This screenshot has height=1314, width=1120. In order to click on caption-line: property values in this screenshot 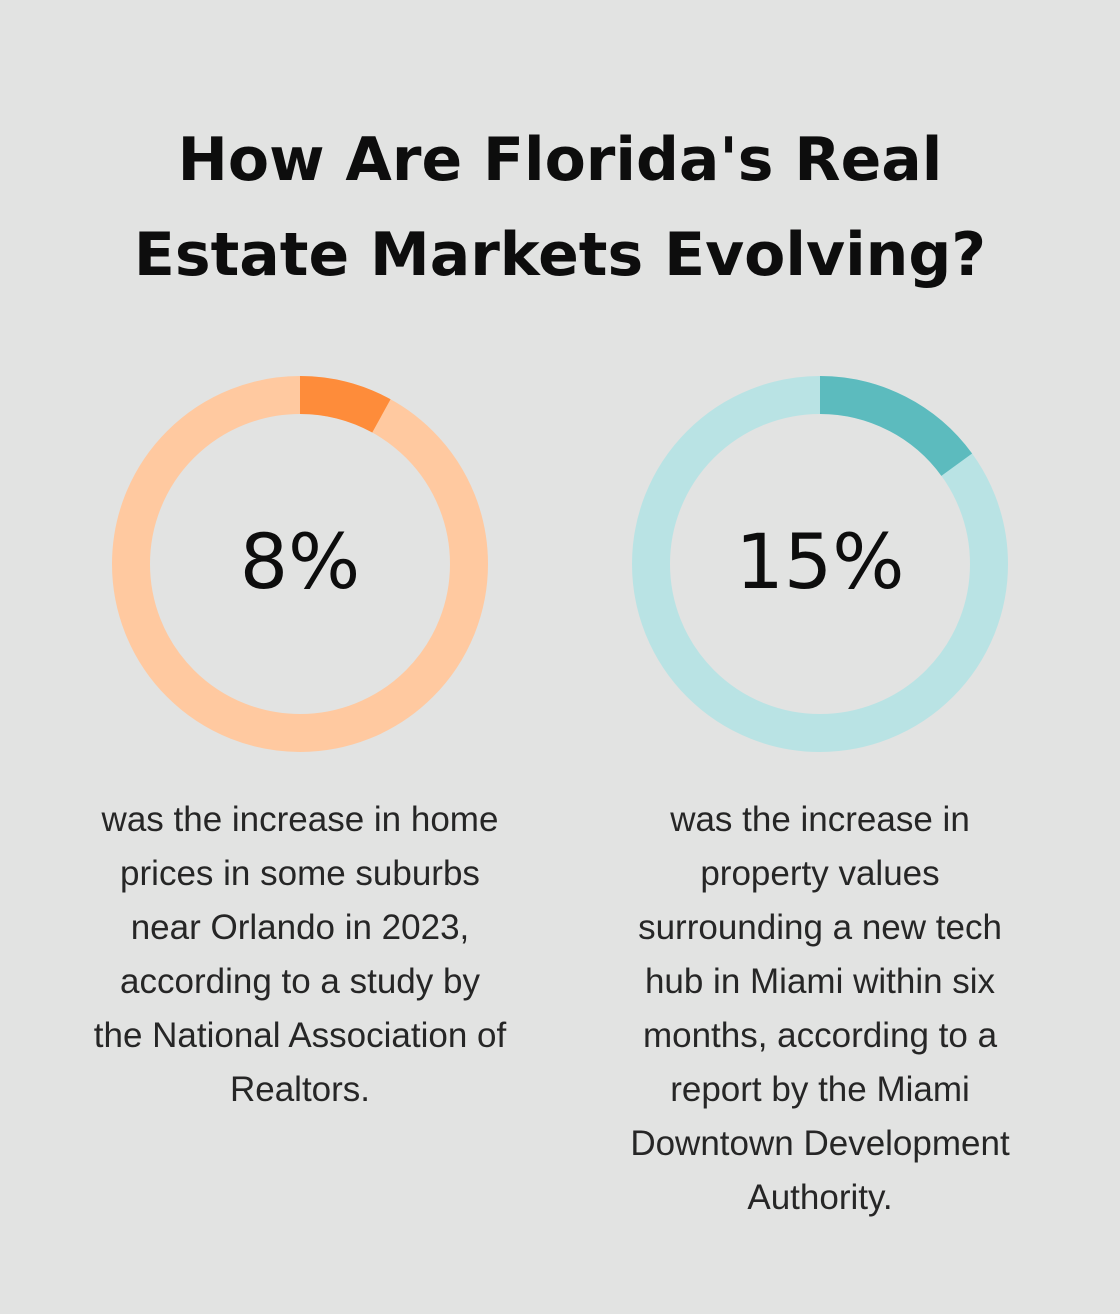, I will do `click(819, 873)`.